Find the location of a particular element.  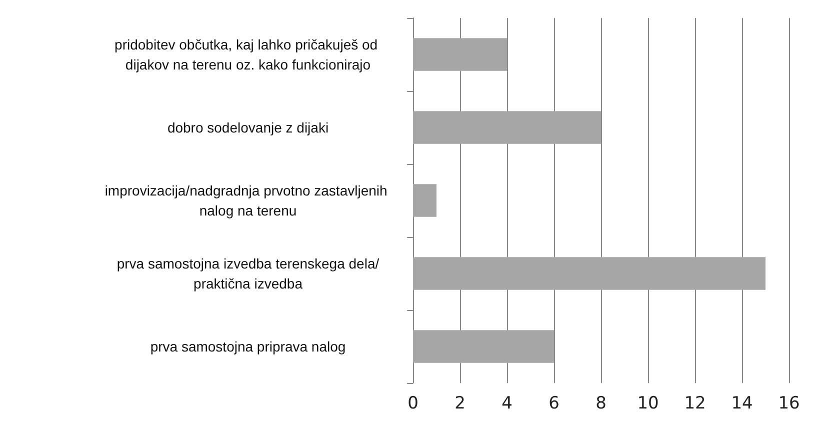

x-tick-label: 0 is located at coordinates (413, 404).